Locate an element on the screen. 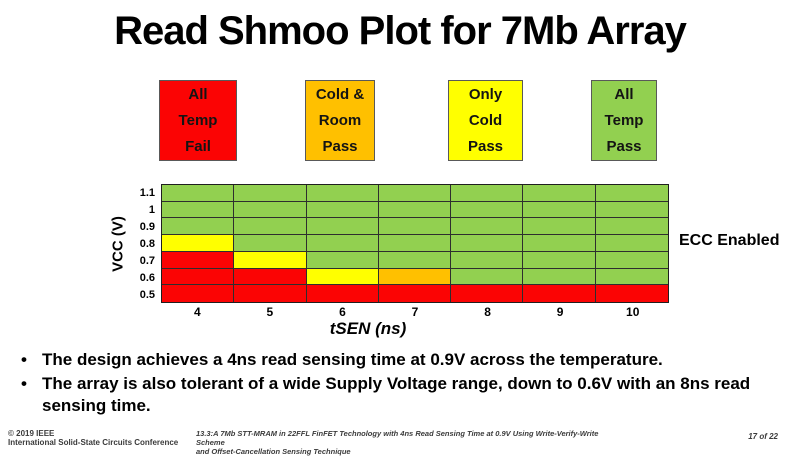 This screenshot has width=800, height=456. legend-label-line: Cold is located at coordinates (485, 120).